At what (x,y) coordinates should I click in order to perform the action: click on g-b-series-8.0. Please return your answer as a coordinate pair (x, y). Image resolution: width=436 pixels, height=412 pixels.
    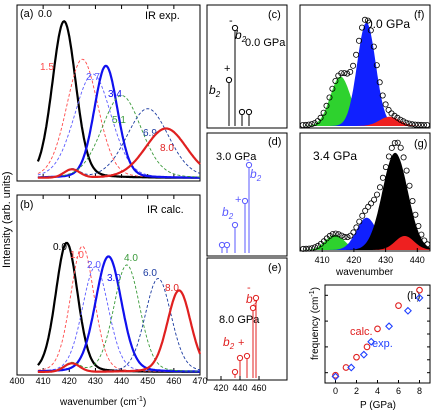
    Looking at the image, I should click on (119, 331).